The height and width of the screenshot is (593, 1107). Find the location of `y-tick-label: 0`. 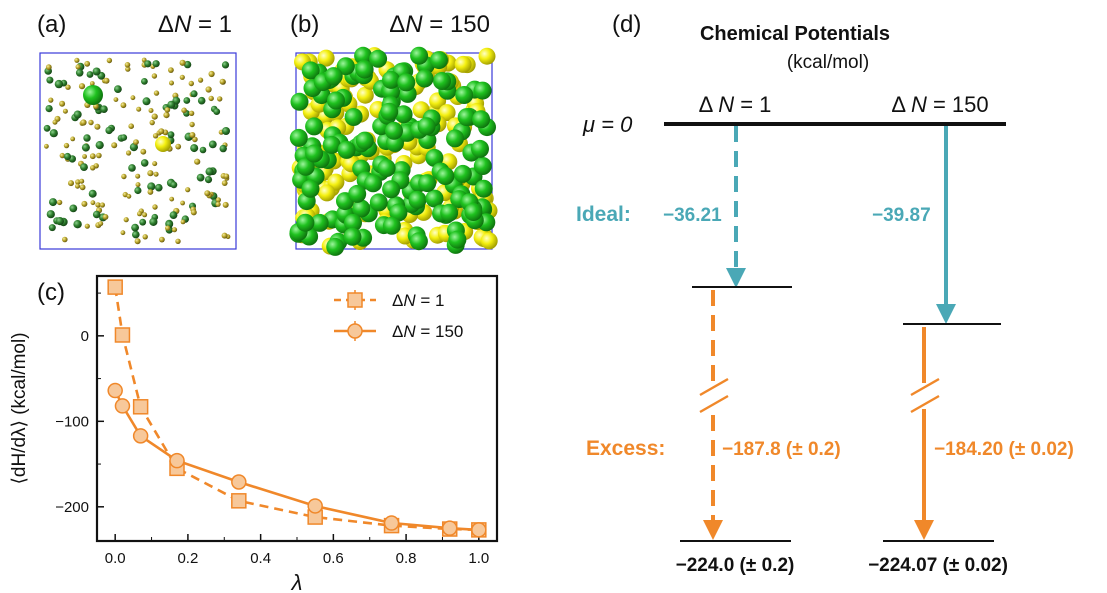

y-tick-label: 0 is located at coordinates (85, 336).